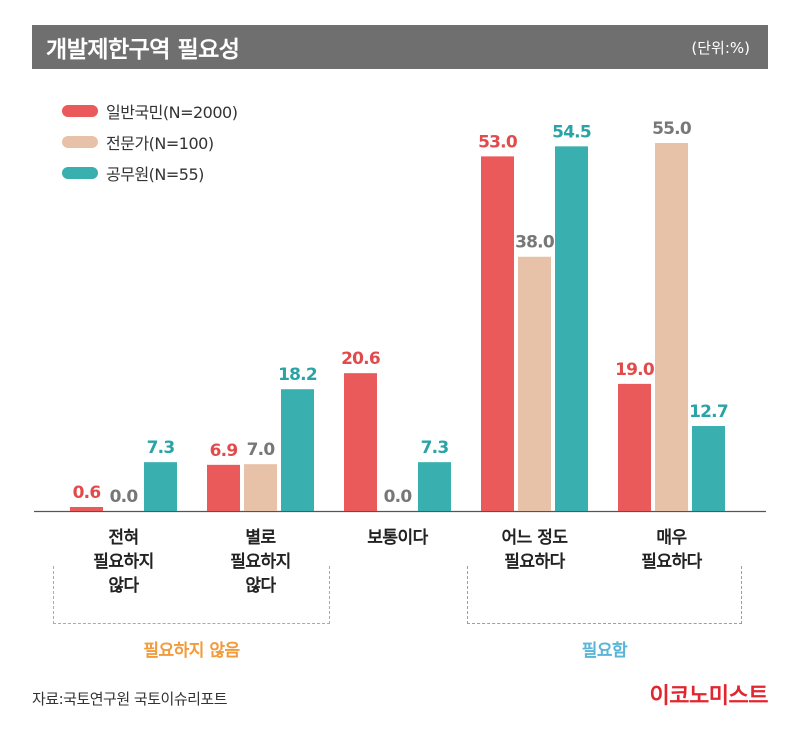 The width and height of the screenshot is (800, 736). What do you see at coordinates (571, 132) in the screenshot?
I see `data-label: 54.5` at bounding box center [571, 132].